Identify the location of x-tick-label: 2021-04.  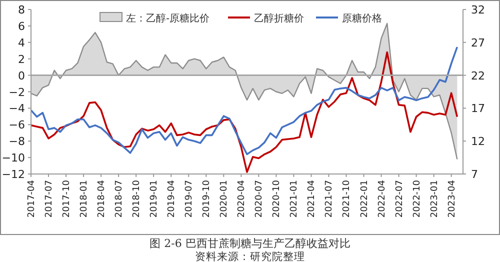
(312, 199).